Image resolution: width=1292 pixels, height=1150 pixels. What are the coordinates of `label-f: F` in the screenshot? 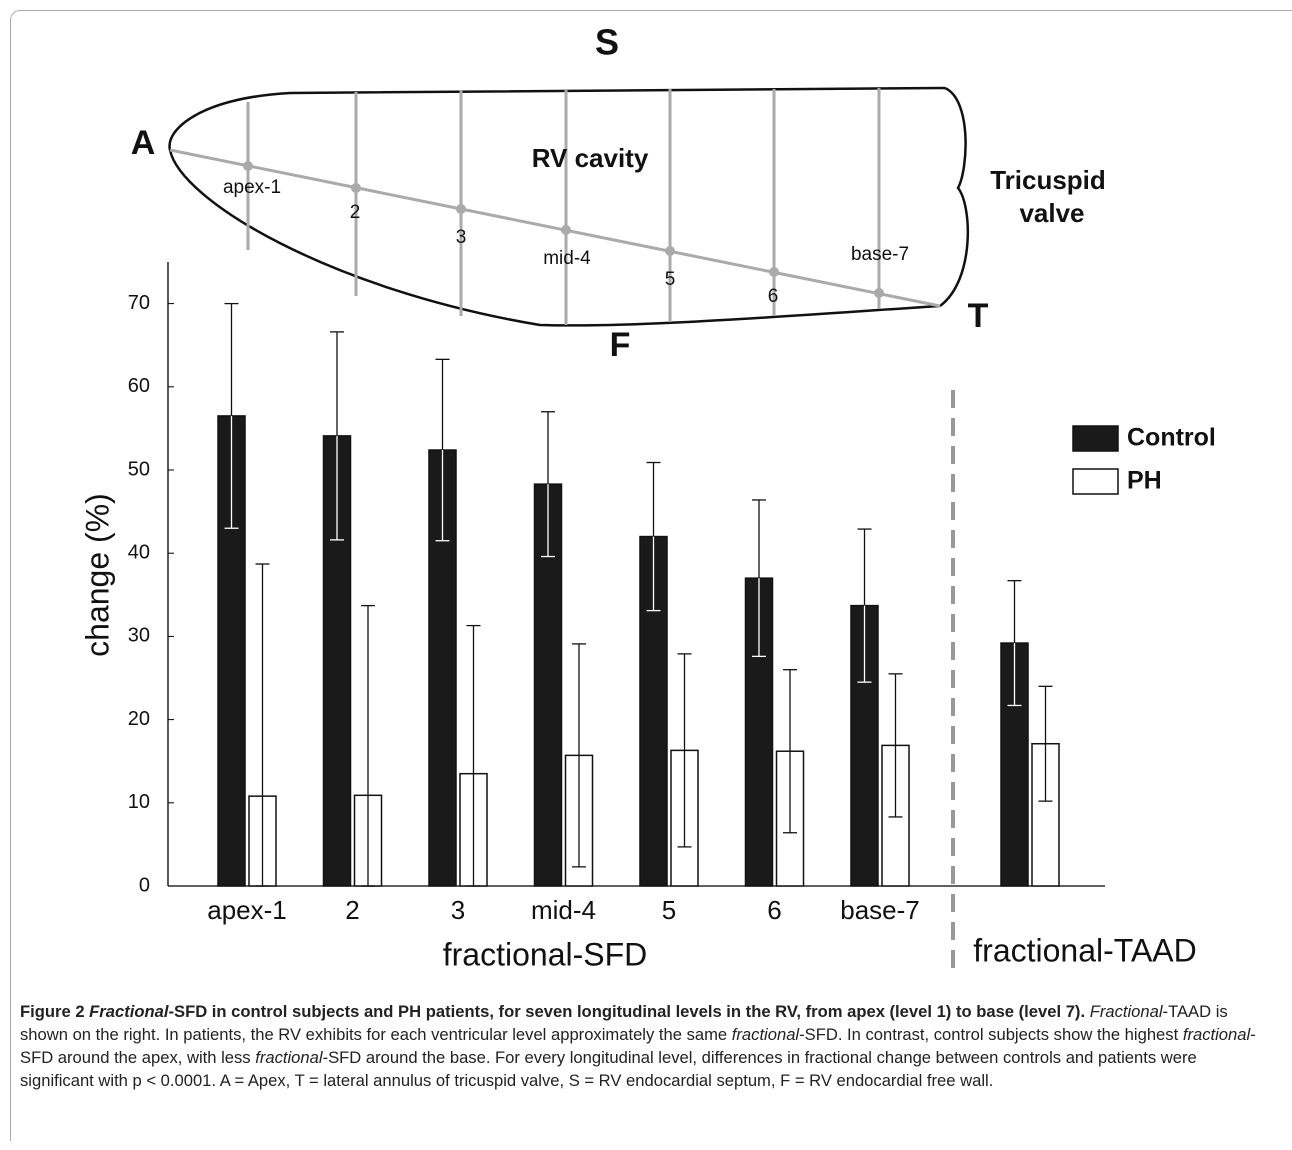 It's located at (620, 345).